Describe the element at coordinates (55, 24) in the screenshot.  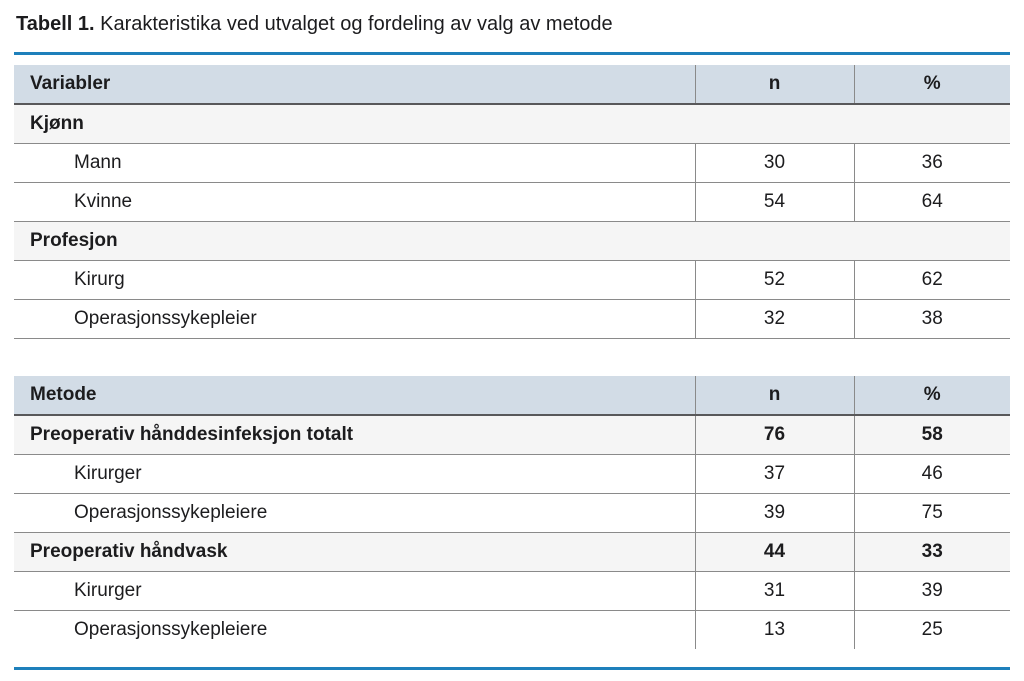
I see `table-title-number: Tabell 1.` at that location.